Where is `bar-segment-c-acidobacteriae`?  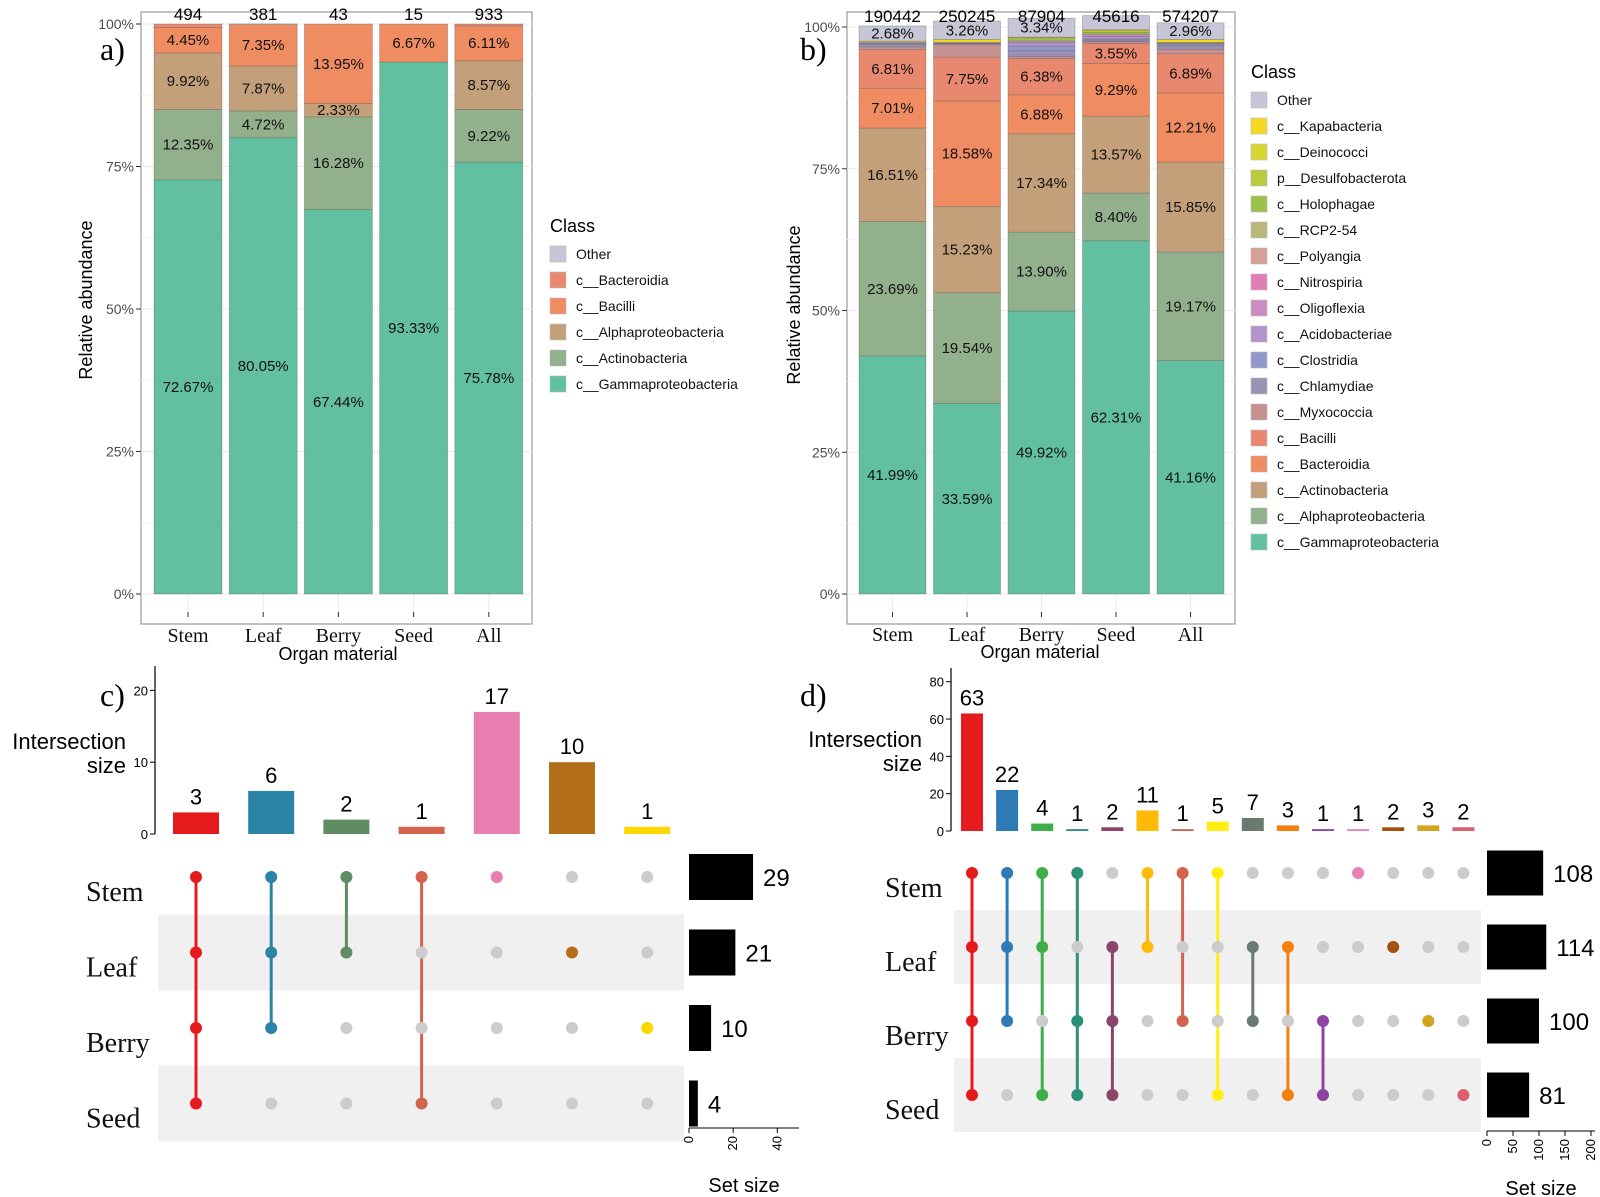
bar-segment-c-acidobacteriae is located at coordinates (1041, 44).